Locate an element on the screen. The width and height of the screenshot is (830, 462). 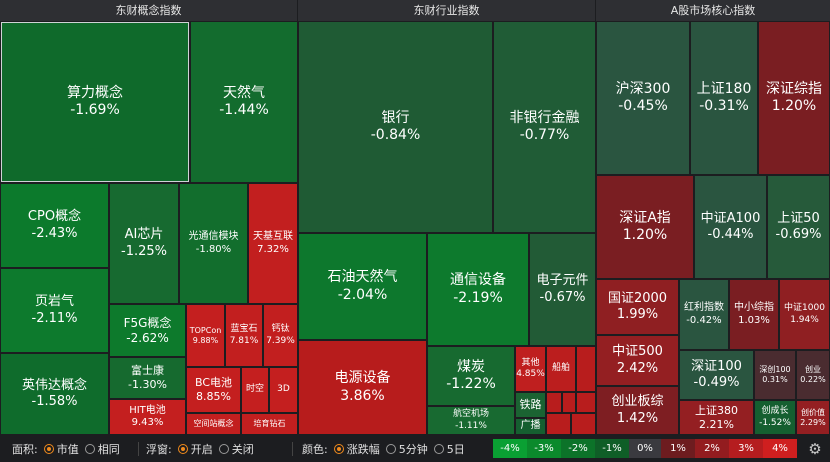
tile-industry: 通信设备 -2.19% is located at coordinates (478, 289).